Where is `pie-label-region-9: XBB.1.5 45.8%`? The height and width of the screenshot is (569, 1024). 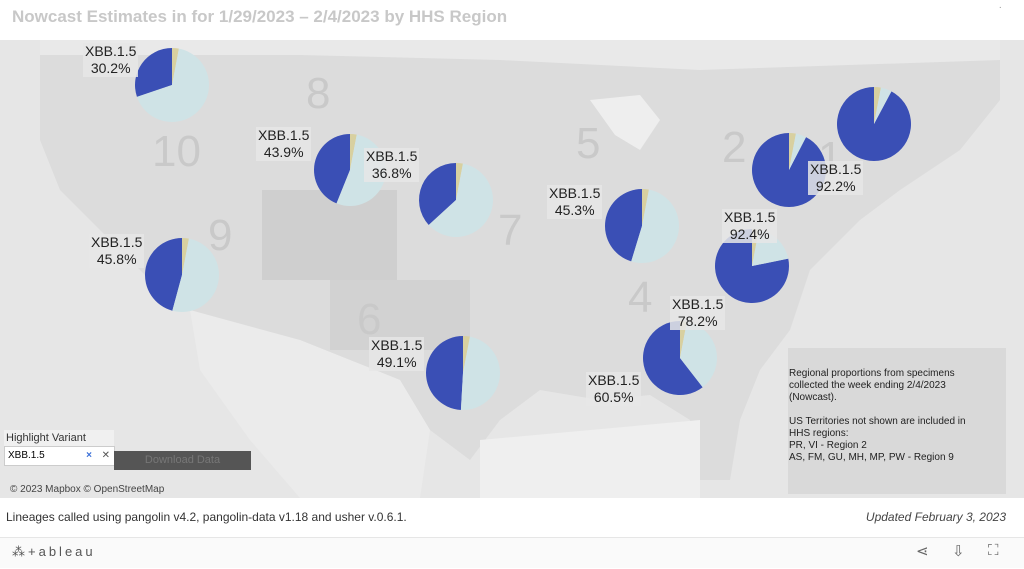
pie-label-region-9: XBB.1.5 45.8% is located at coordinates (117, 251).